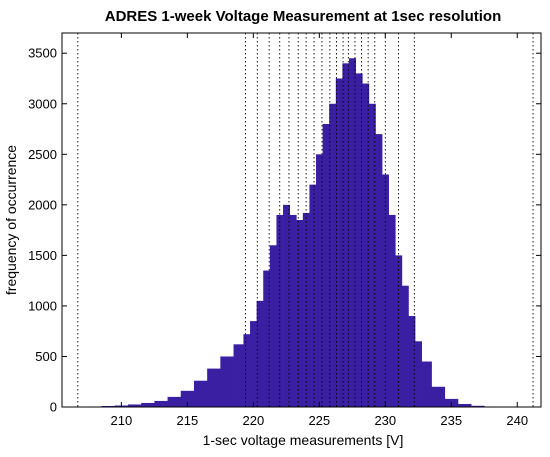  What do you see at coordinates (122, 420) in the screenshot?
I see `x-tick-label: 210` at bounding box center [122, 420].